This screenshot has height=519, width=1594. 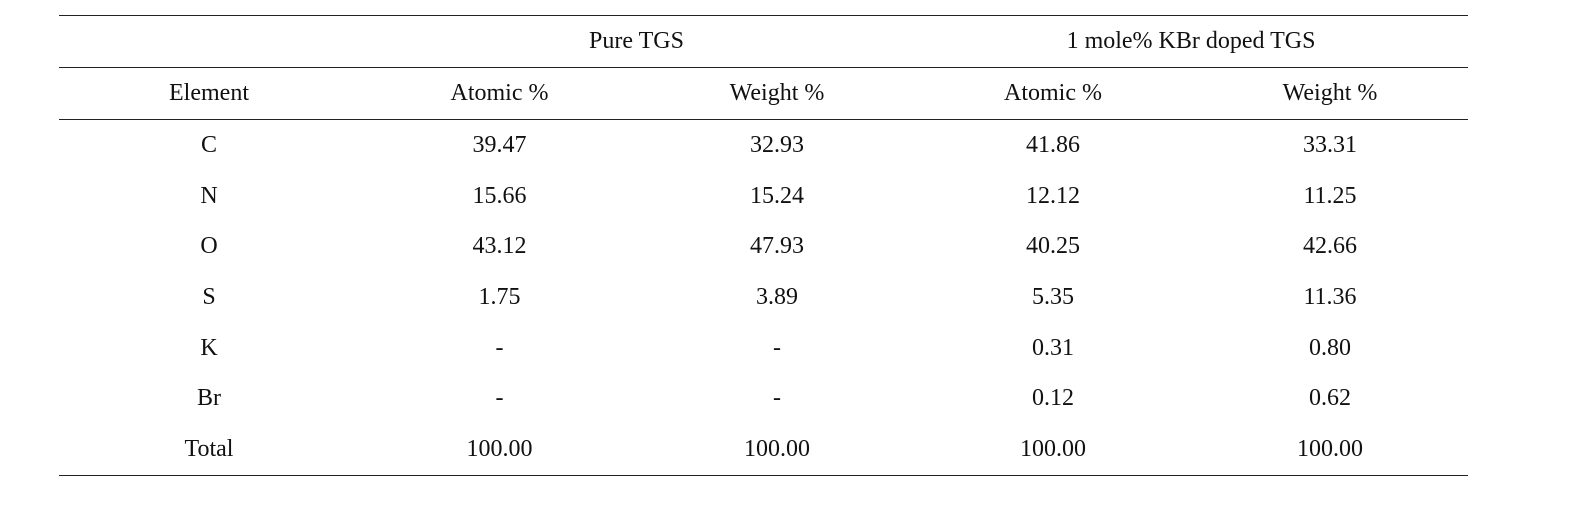 I want to click on table-cell: 42.66, so click(x=1330, y=246).